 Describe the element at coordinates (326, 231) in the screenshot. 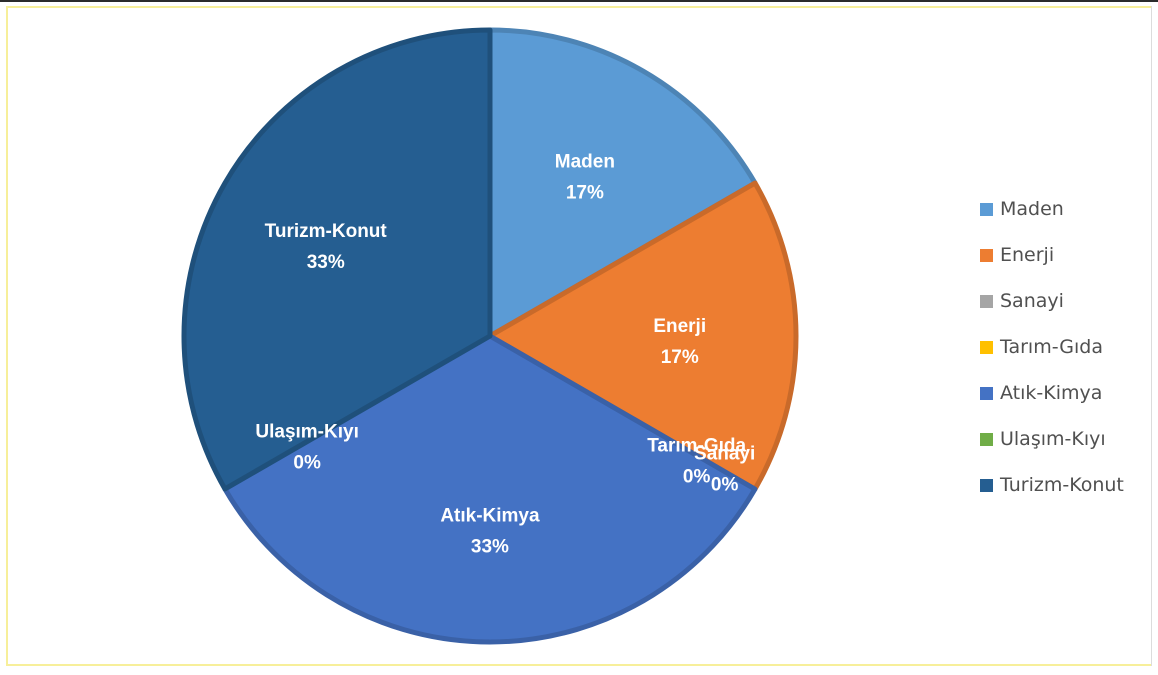

I see `slice-label-turizm-konut: Turizm-Konut` at that location.